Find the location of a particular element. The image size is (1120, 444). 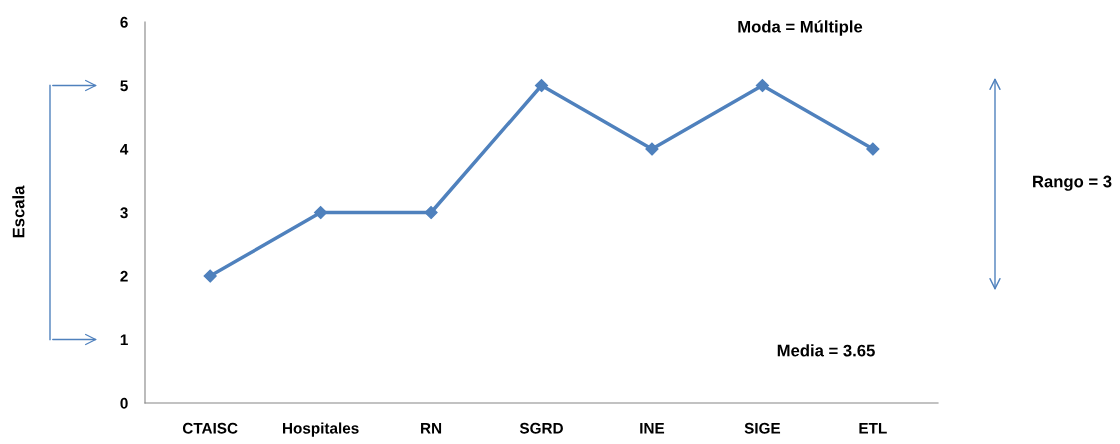

x-tick-label: SIGE is located at coordinates (762, 428).